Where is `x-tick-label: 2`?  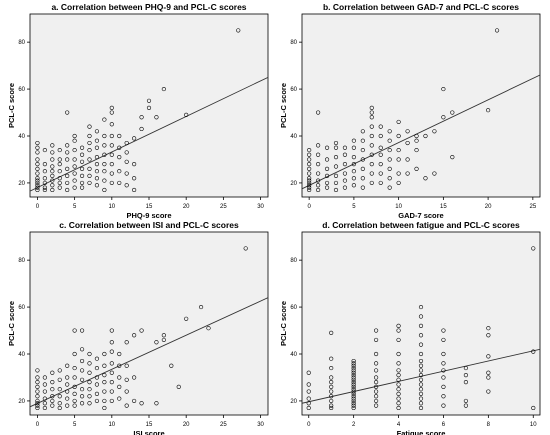
x-tick-label: 2 is located at coordinates (354, 425).